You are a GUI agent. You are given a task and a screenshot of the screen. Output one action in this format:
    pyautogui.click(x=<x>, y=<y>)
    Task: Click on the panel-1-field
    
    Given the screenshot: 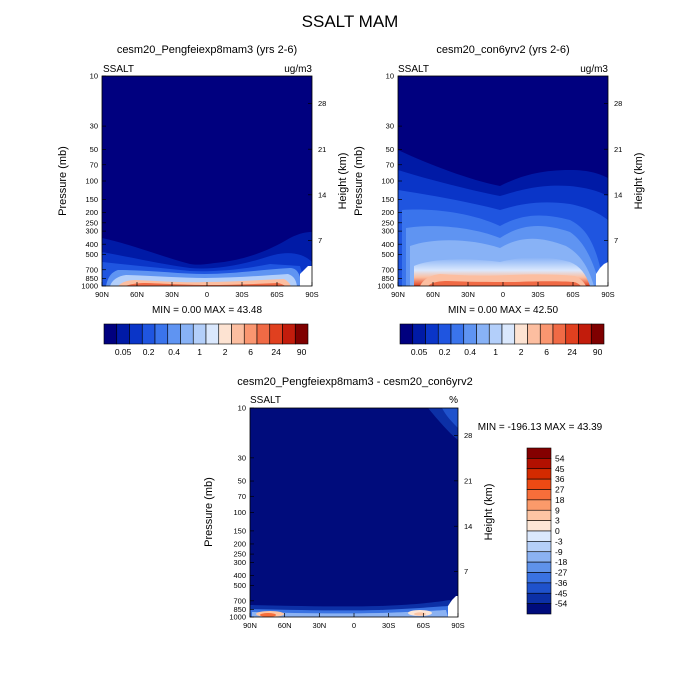 What is the action you would take?
    pyautogui.click(x=207, y=181)
    